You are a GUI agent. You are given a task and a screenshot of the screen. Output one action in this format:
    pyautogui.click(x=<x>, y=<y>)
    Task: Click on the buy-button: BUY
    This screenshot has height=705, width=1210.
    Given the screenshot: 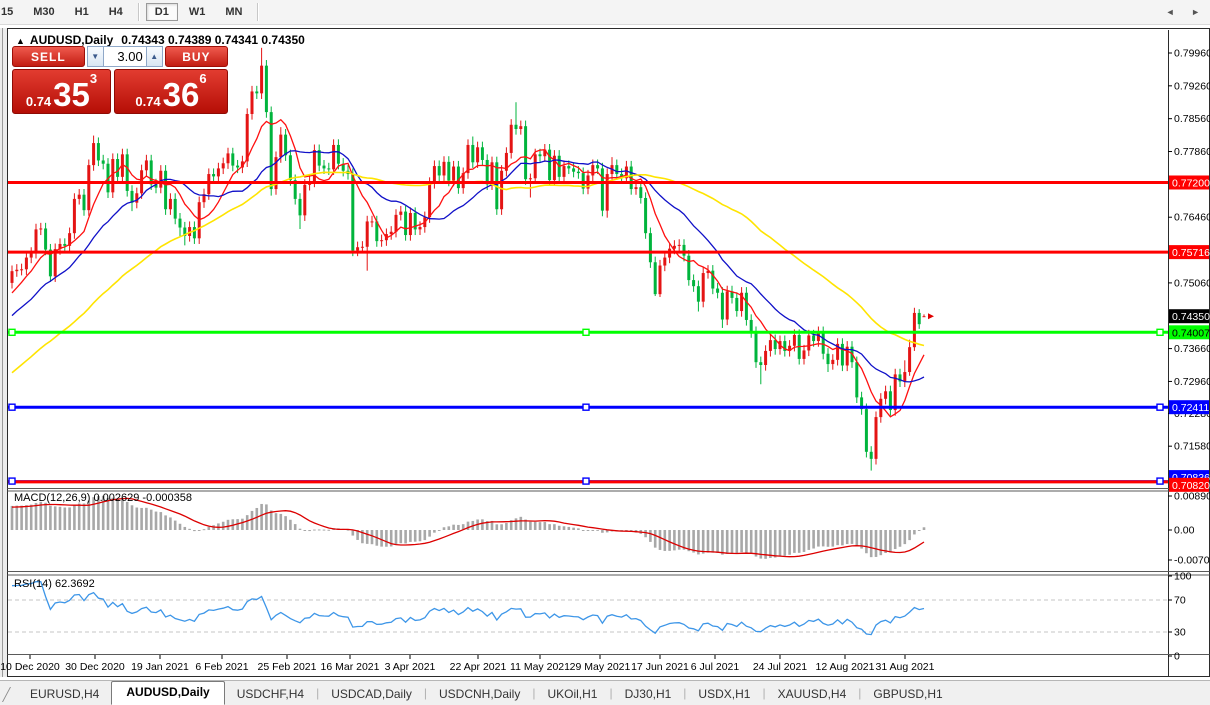 What is the action you would take?
    pyautogui.click(x=196, y=56)
    